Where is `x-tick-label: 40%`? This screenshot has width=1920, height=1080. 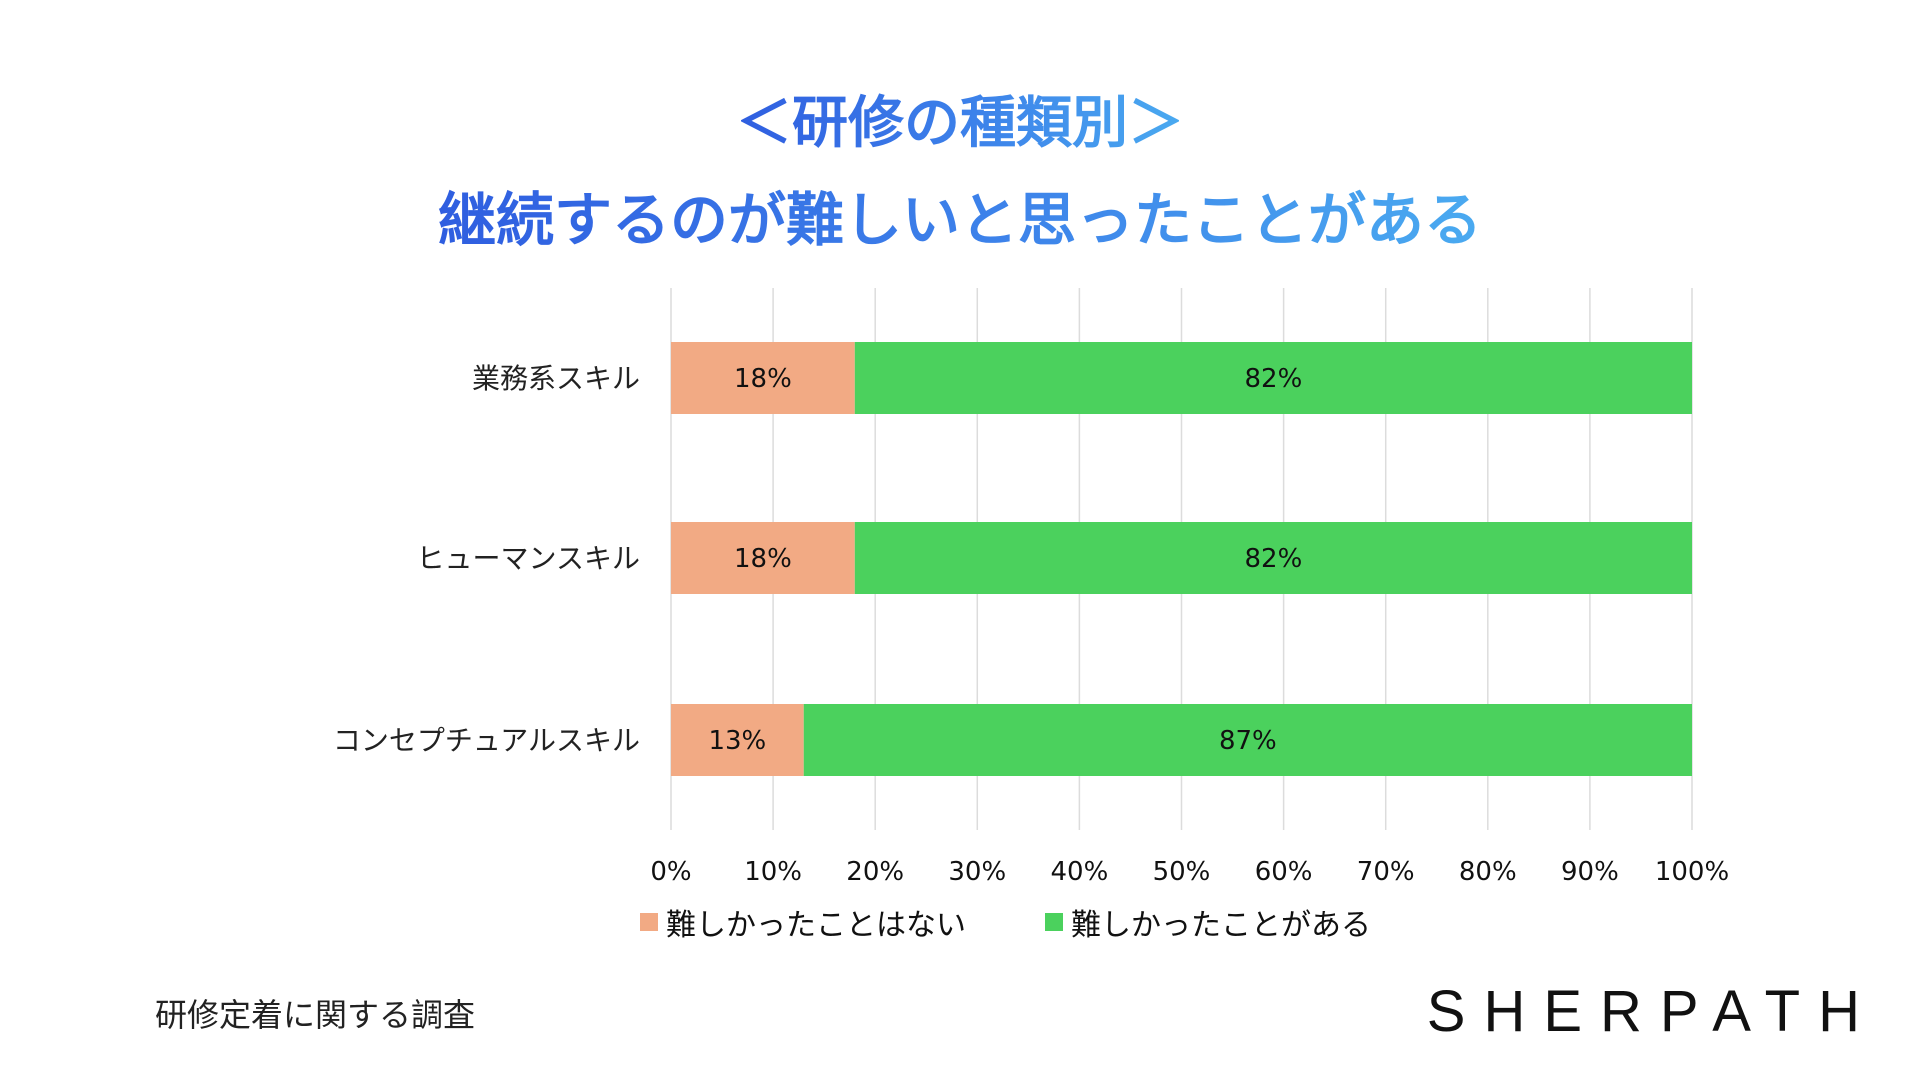
x-tick-label: 40% is located at coordinates (1080, 872).